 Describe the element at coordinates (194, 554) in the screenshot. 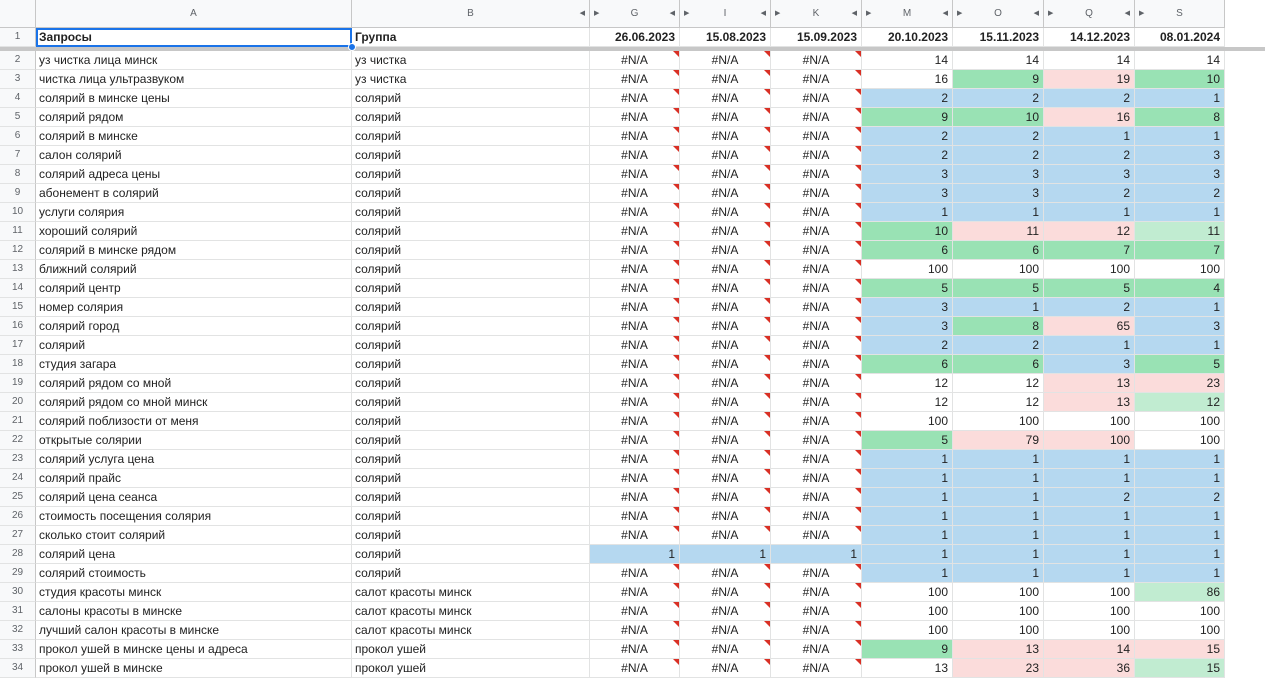

I see `query-cell: солярий цена` at that location.